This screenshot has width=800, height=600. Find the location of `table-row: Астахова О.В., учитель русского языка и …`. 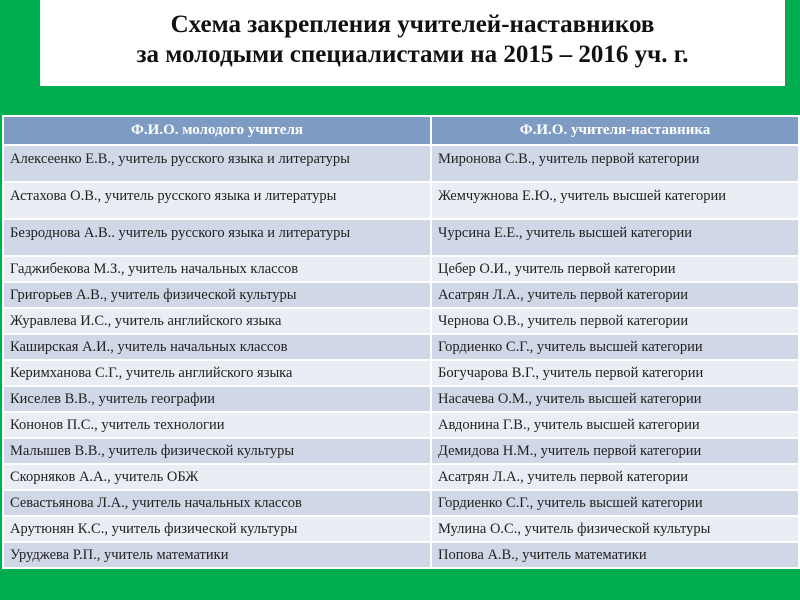

table-row: Астахова О.В., учитель русского языка и … is located at coordinates (401, 200).